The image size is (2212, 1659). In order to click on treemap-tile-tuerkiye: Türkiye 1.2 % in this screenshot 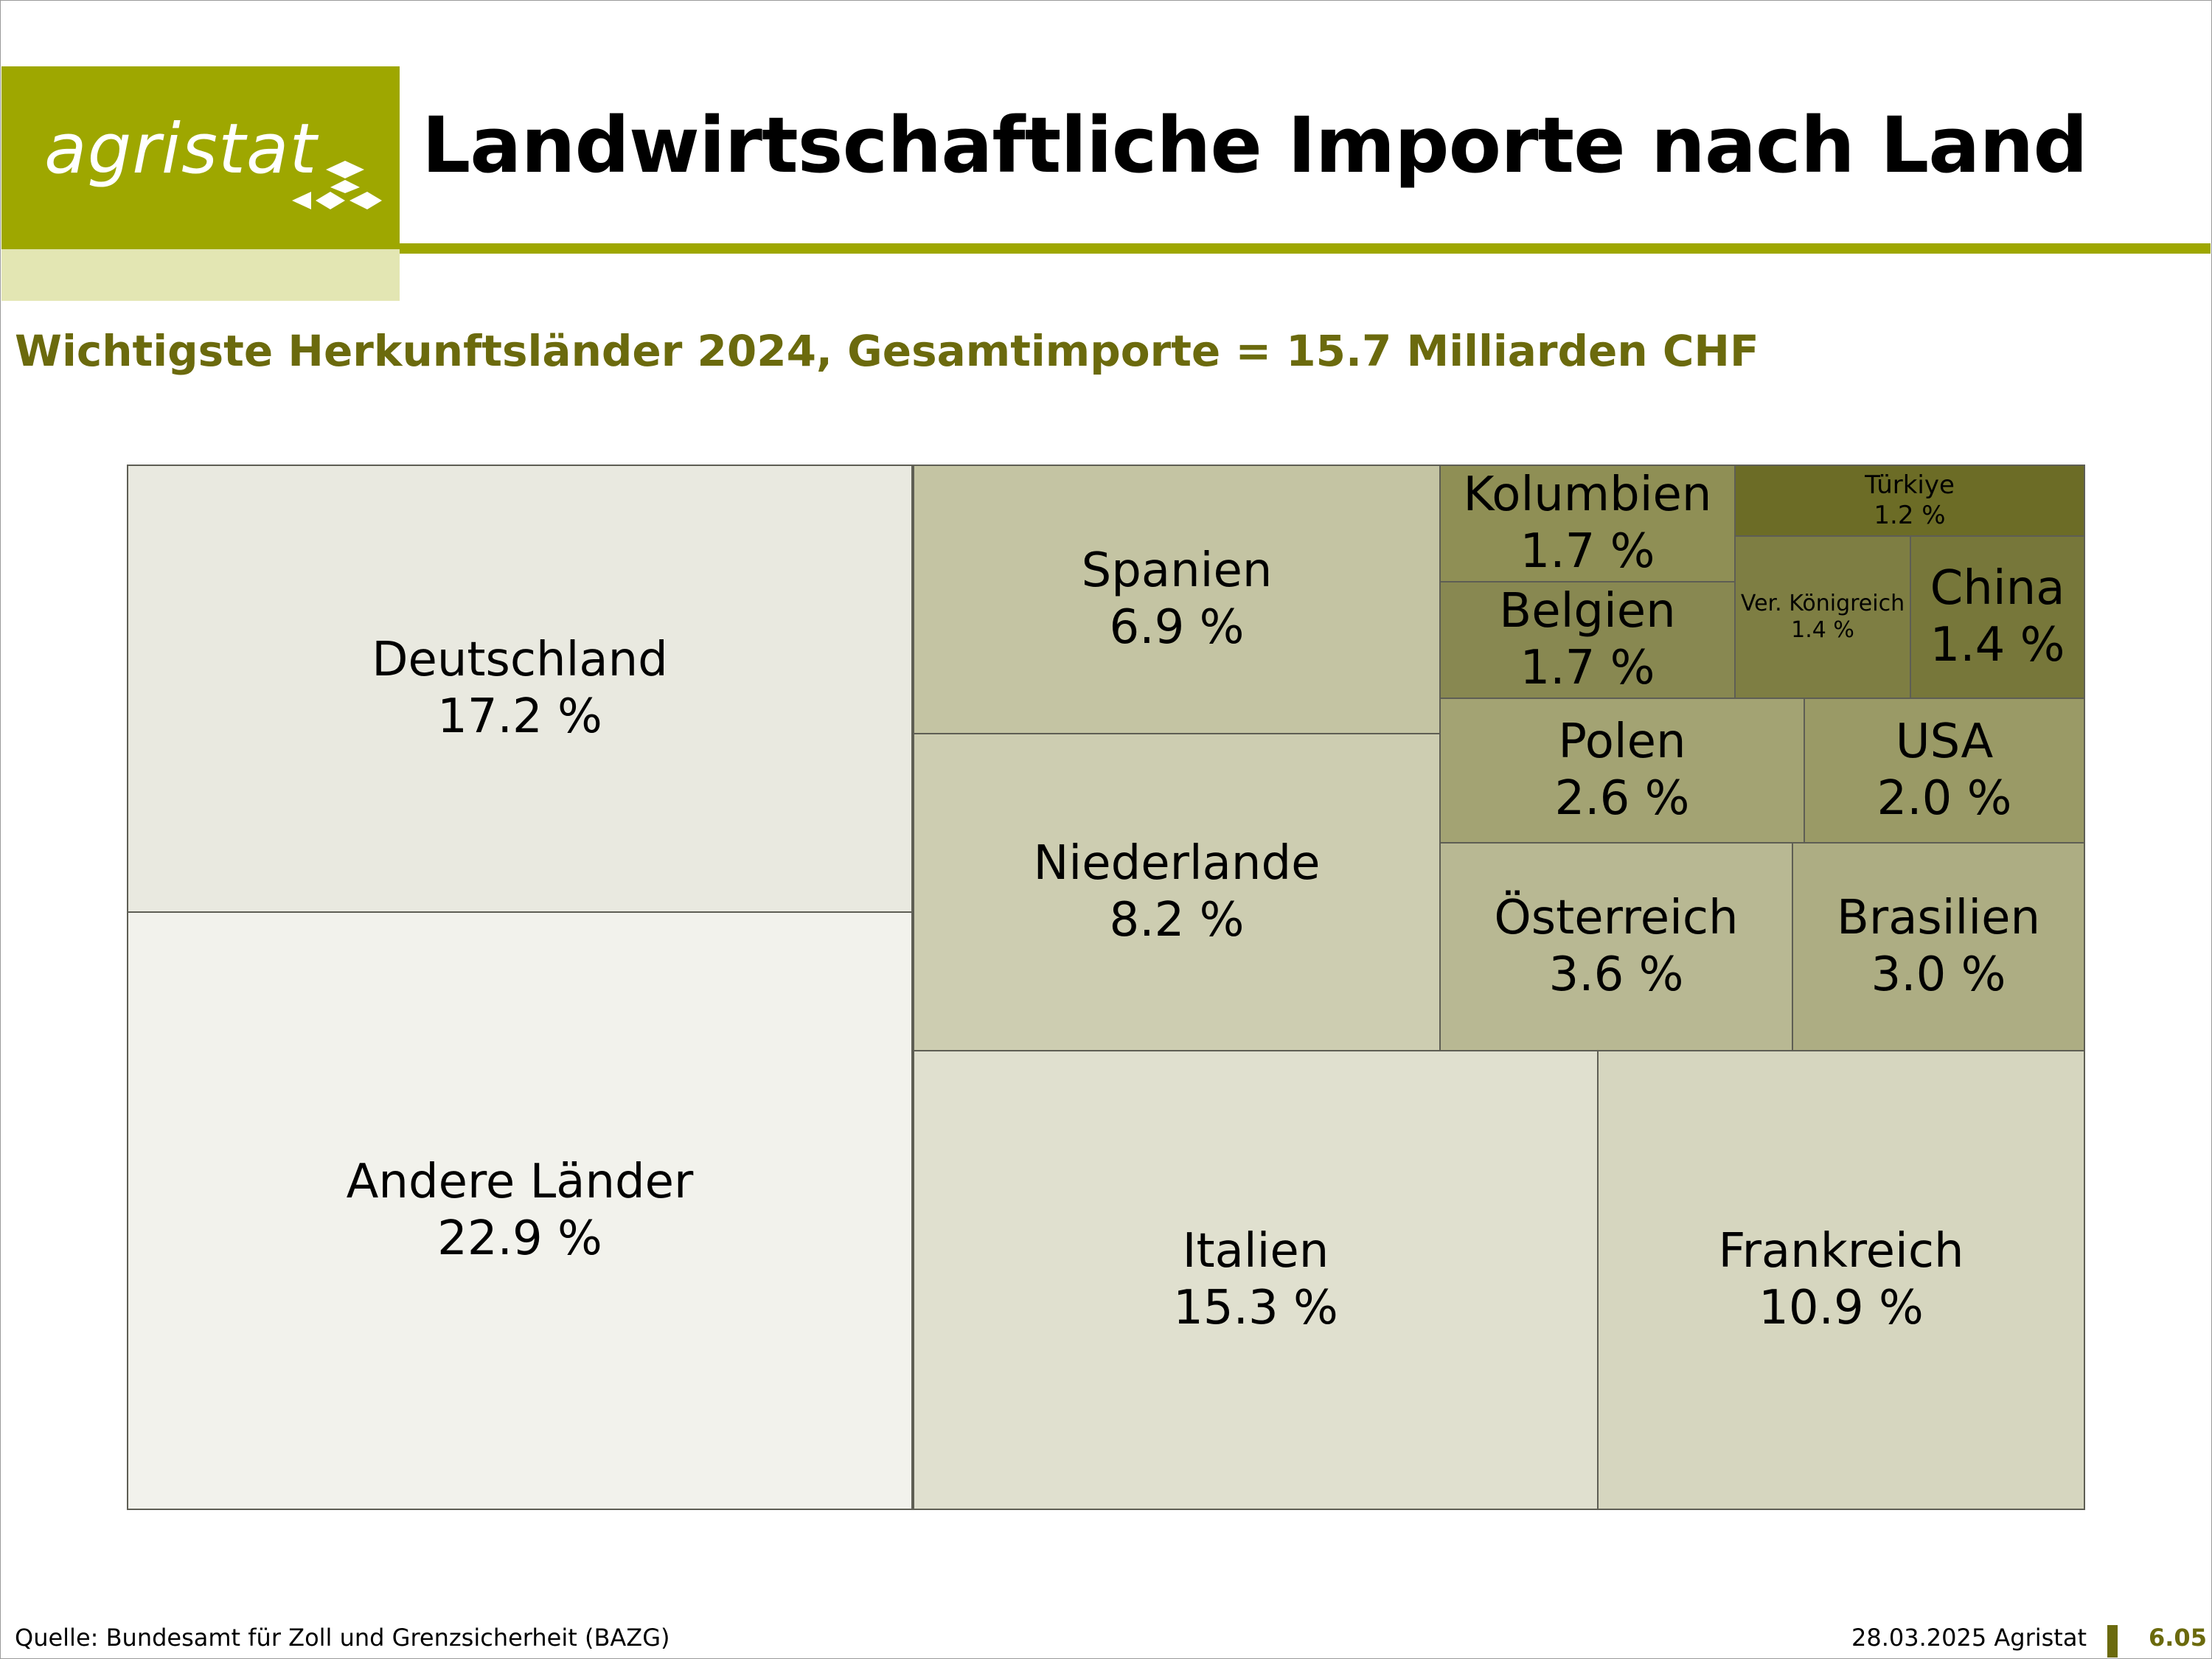, I will do `click(1909, 501)`.